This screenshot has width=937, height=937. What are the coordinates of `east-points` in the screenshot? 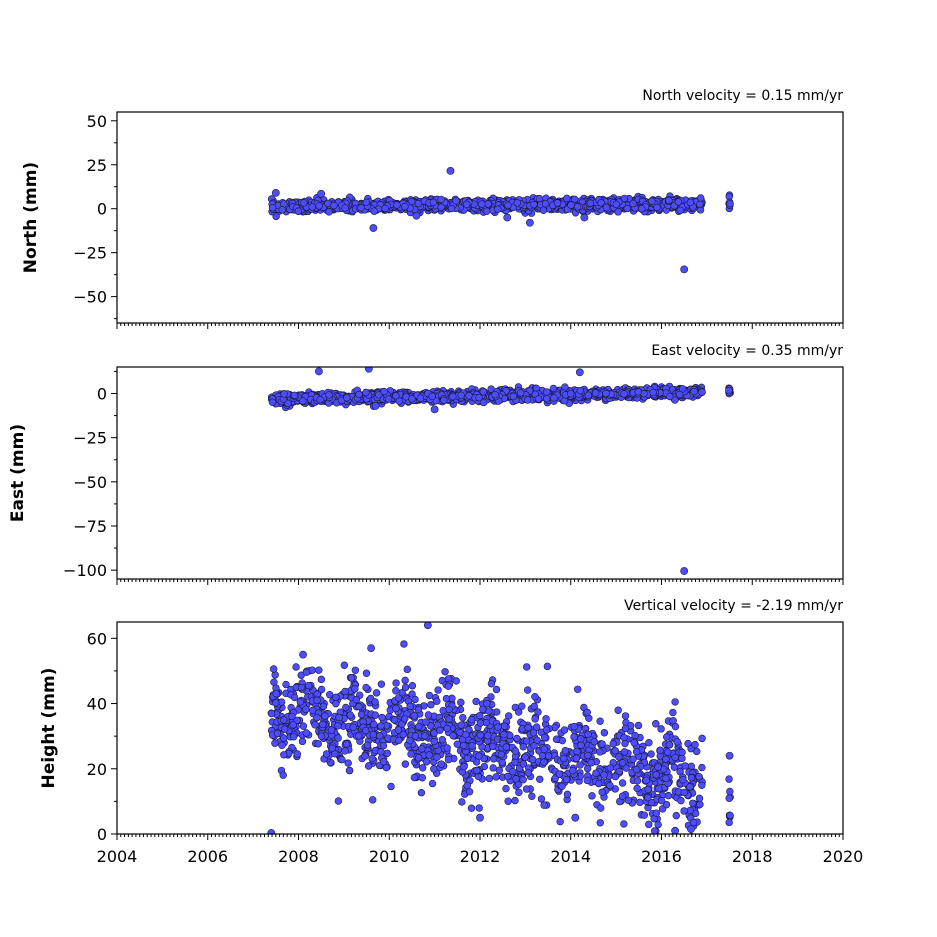 It's located at (500, 471).